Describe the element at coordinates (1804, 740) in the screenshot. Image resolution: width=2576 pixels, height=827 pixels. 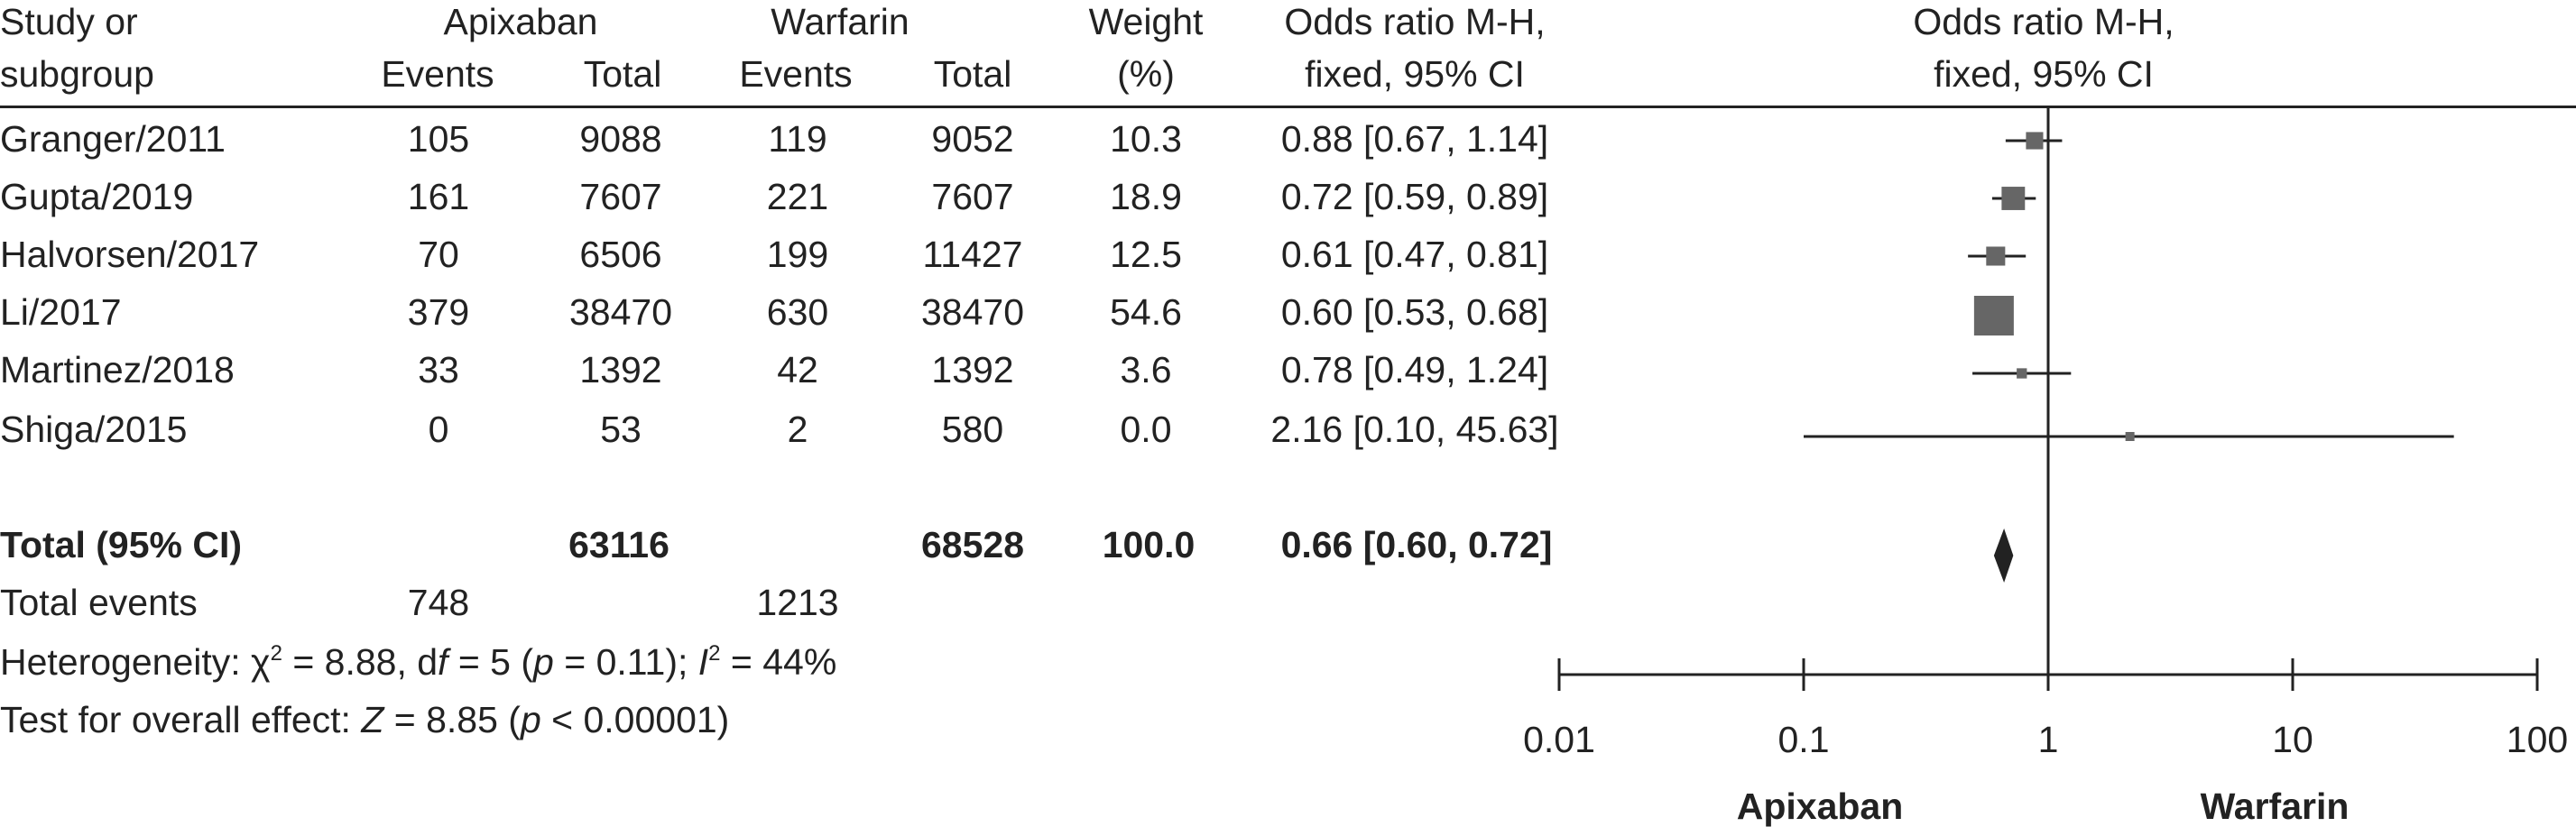
I see `x-tick-label: 0.1` at that location.